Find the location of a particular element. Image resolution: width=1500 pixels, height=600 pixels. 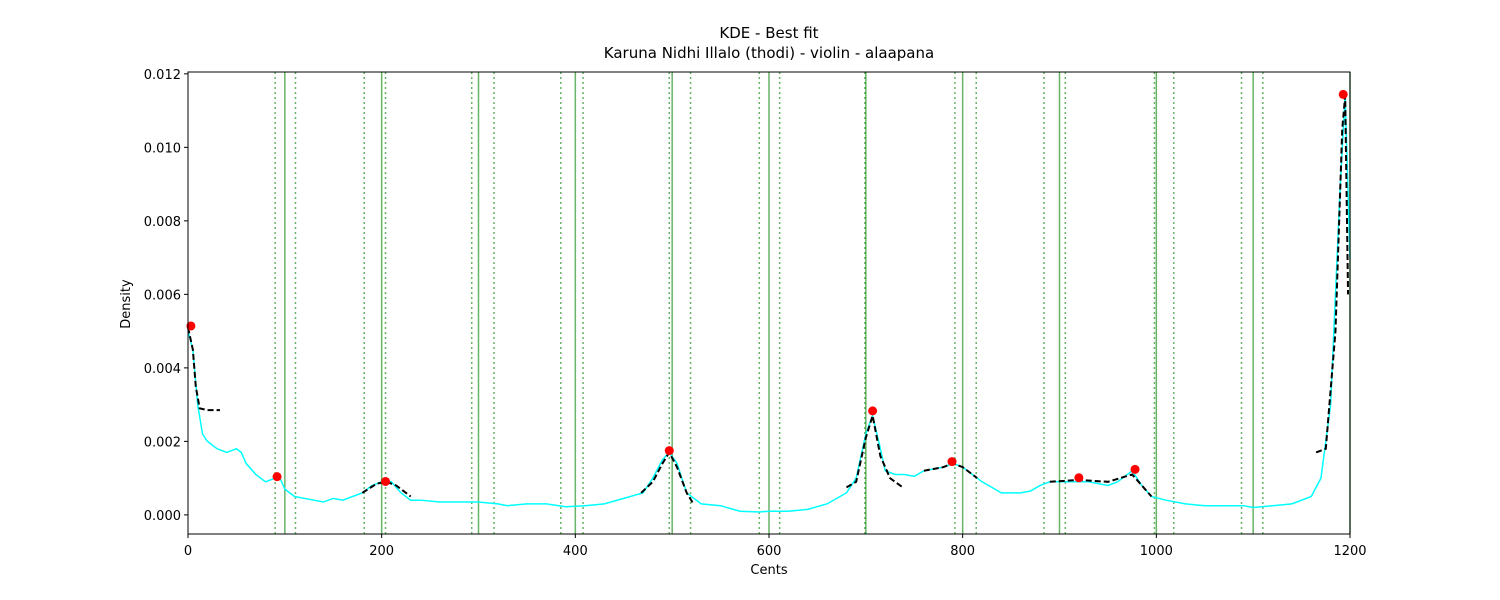

x-tick-label: 1000 is located at coordinates (1156, 551).